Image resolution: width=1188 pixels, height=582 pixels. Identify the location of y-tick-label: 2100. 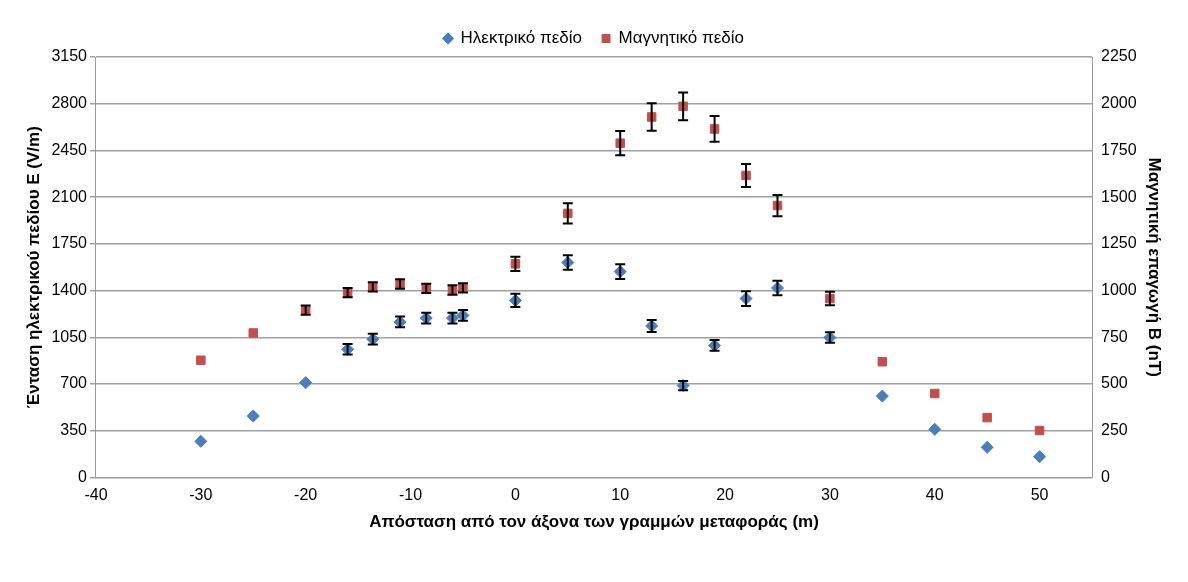
(69, 196).